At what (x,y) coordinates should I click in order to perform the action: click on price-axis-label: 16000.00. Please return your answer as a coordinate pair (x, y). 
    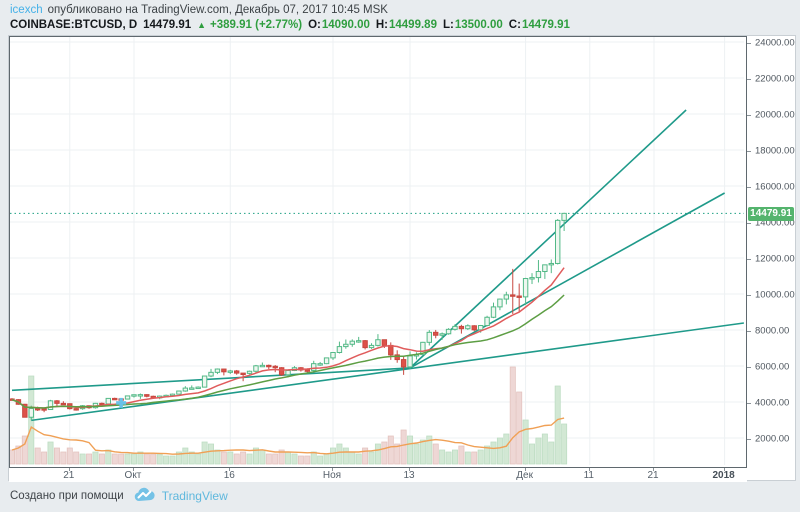
    Looking at the image, I should click on (775, 186).